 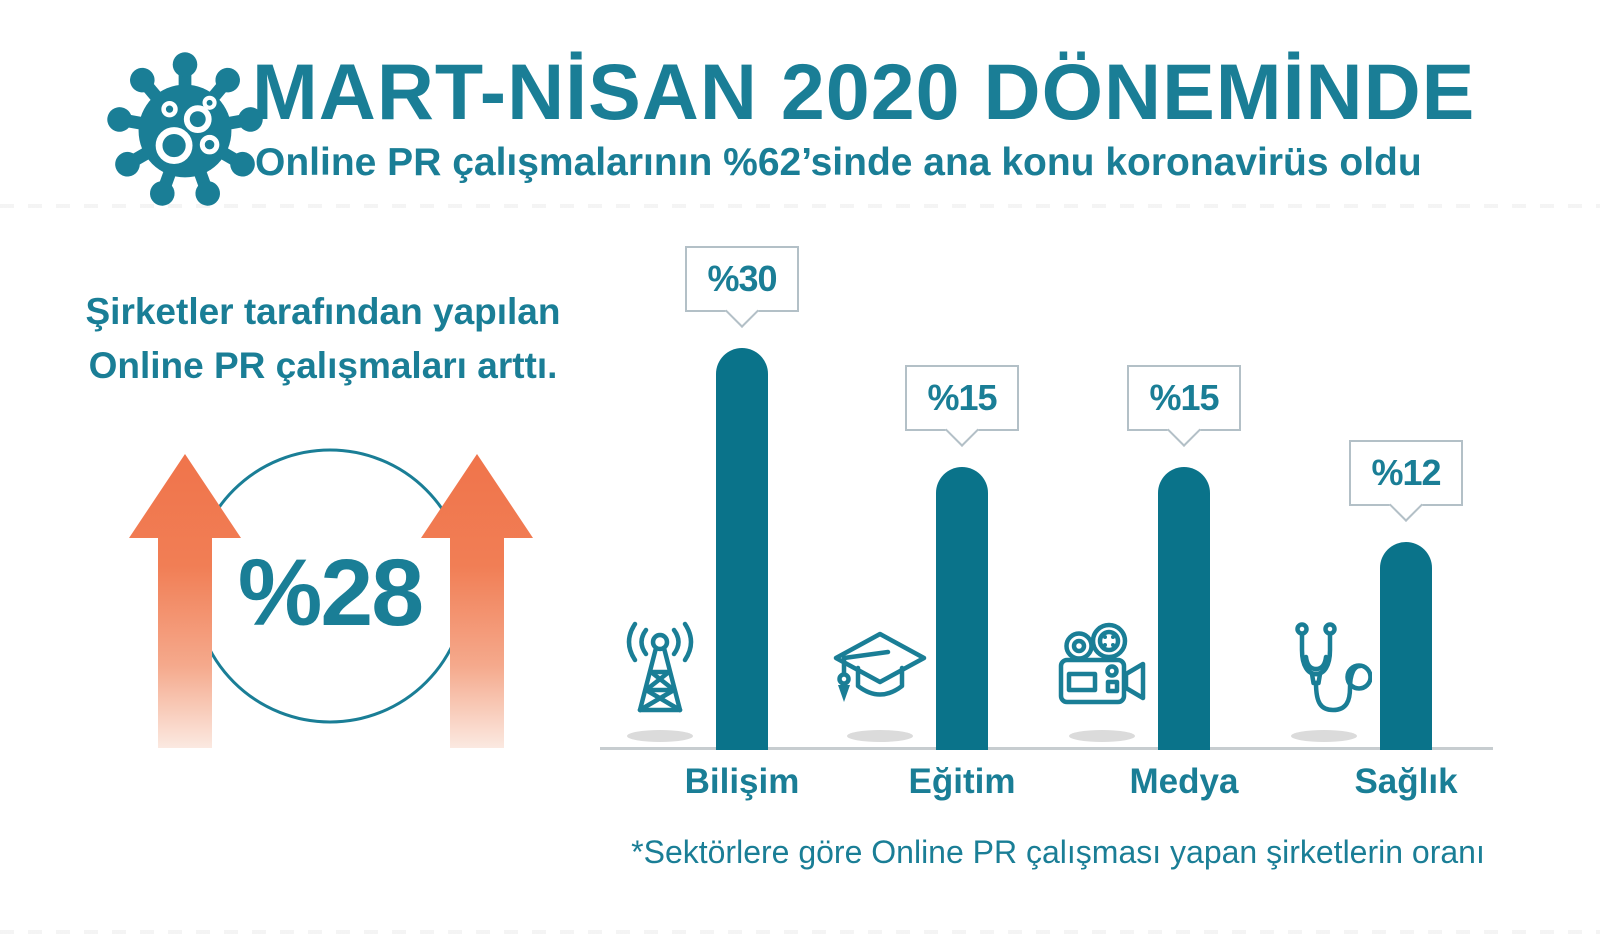 I want to click on value-bubble: %12, so click(x=1406, y=473).